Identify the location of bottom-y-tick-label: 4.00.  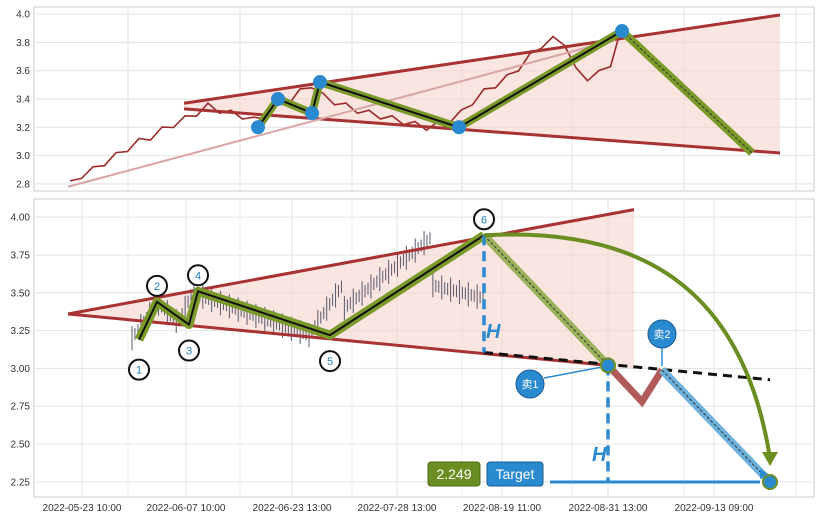
(21, 218).